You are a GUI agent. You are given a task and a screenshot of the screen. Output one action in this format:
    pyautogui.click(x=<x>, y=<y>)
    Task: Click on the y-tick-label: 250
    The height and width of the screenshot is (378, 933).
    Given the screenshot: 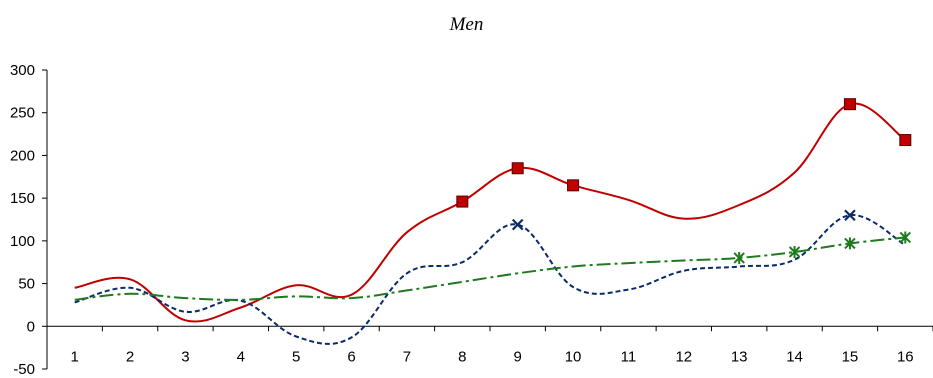 What is the action you would take?
    pyautogui.click(x=22, y=113)
    